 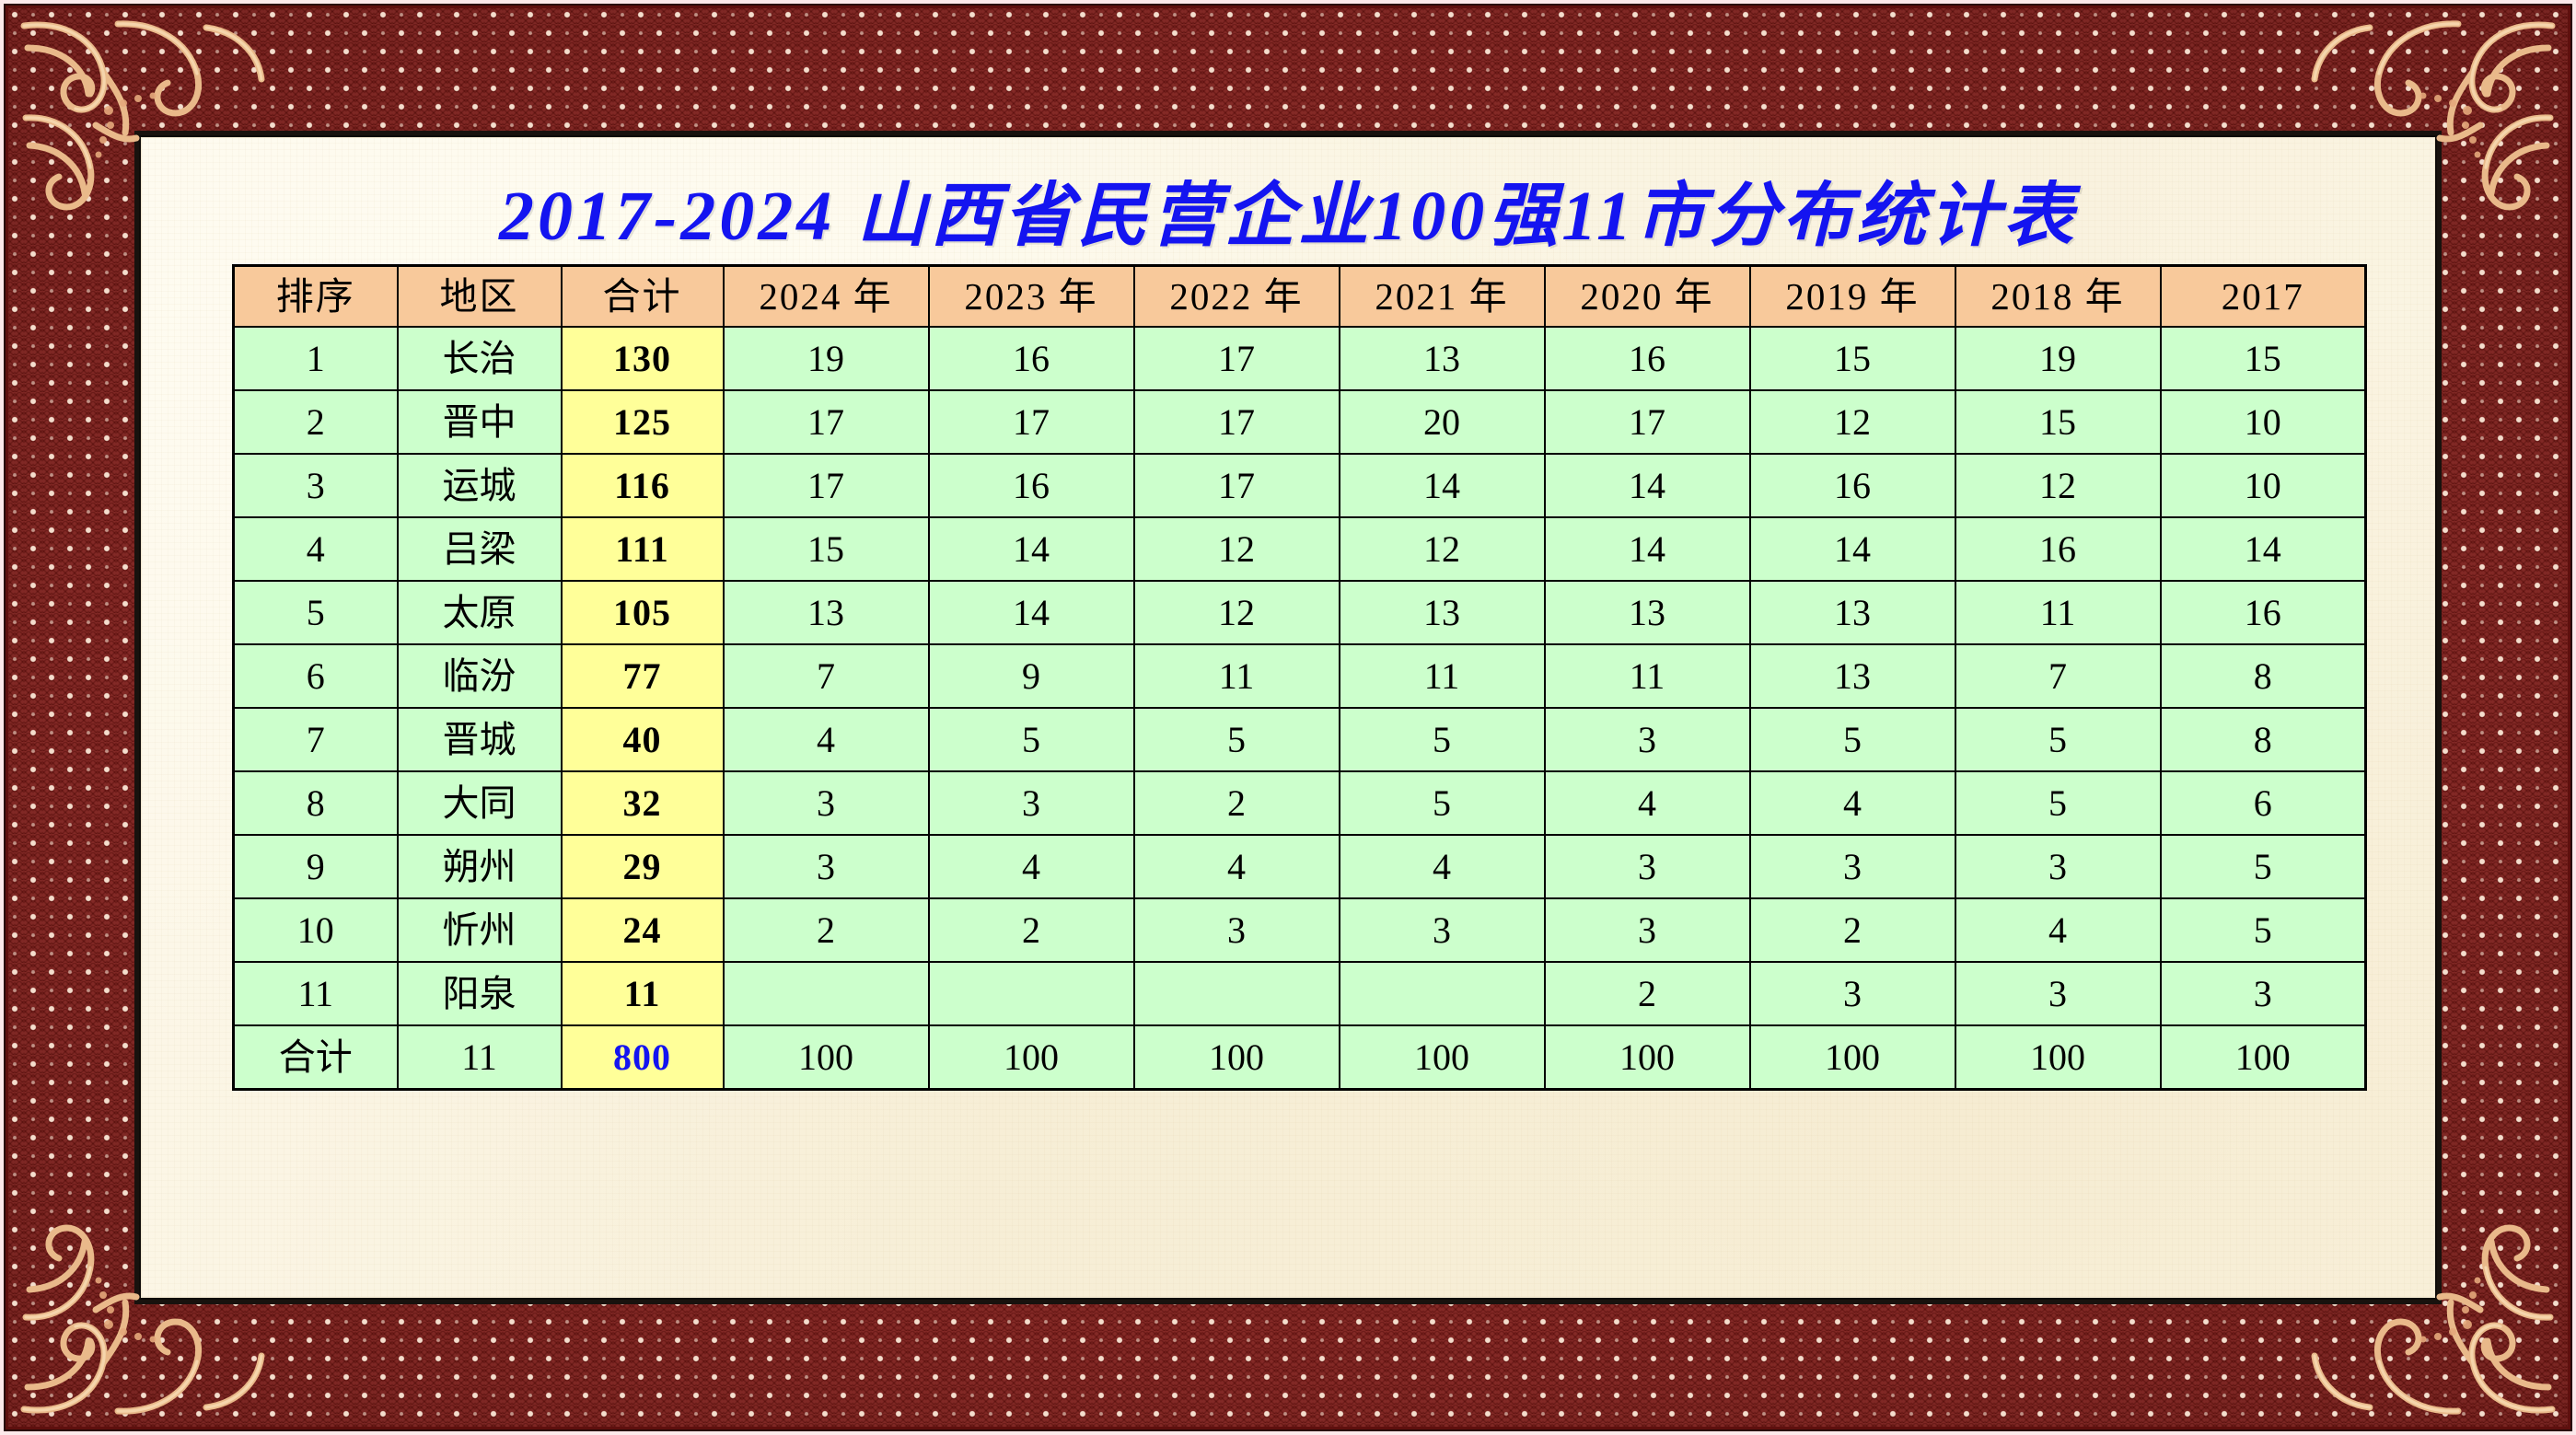 What do you see at coordinates (479, 994) in the screenshot?
I see `cell-region: 阳泉` at bounding box center [479, 994].